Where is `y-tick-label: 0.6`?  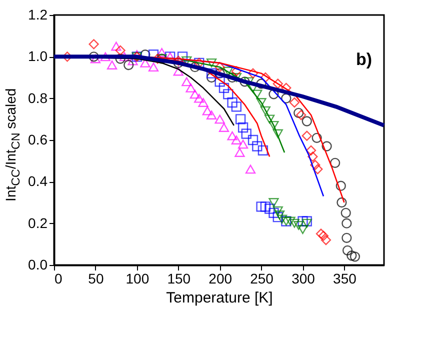
y-tick-label: 0.6 is located at coordinates (38, 140).